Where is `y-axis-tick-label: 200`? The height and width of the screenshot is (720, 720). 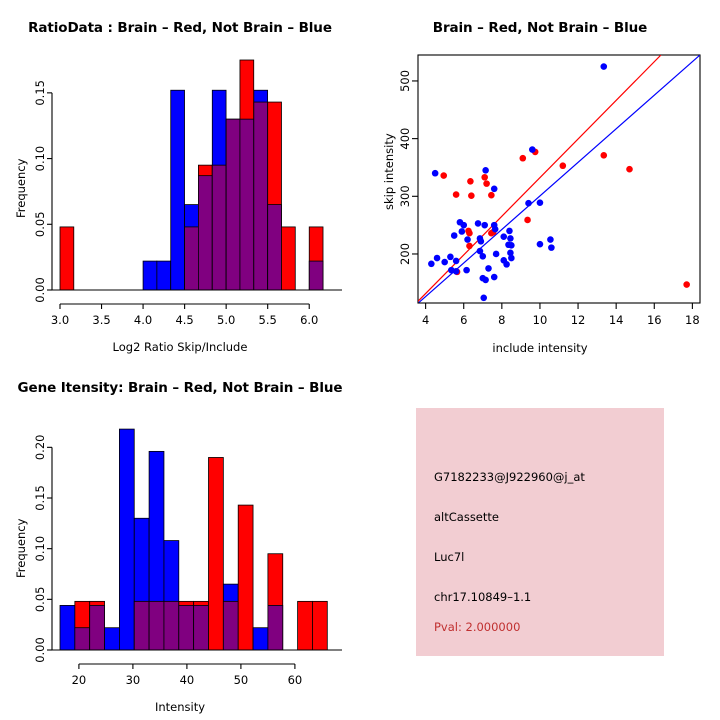 y-axis-tick-label: 200 is located at coordinates (405, 254).